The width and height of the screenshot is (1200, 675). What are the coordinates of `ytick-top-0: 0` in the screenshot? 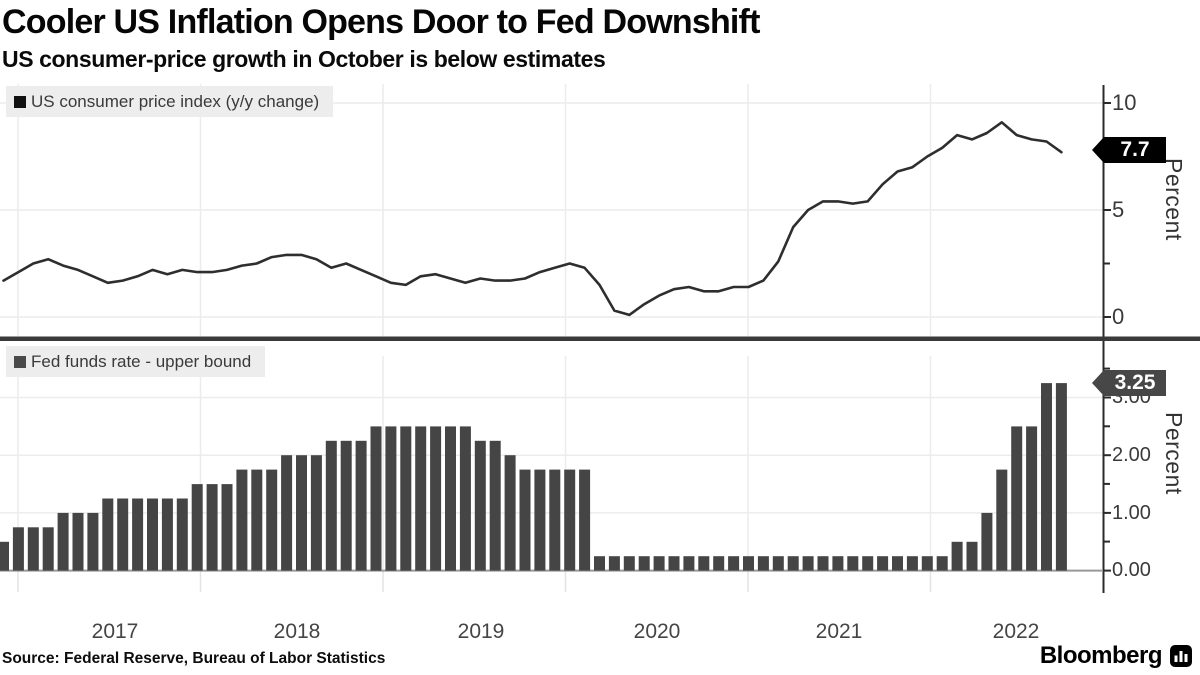 It's located at (1118, 316).